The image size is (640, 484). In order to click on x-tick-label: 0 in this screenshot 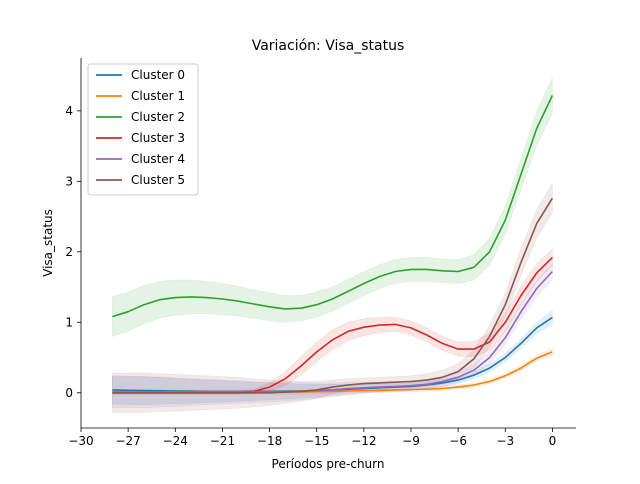, I will do `click(553, 441)`.